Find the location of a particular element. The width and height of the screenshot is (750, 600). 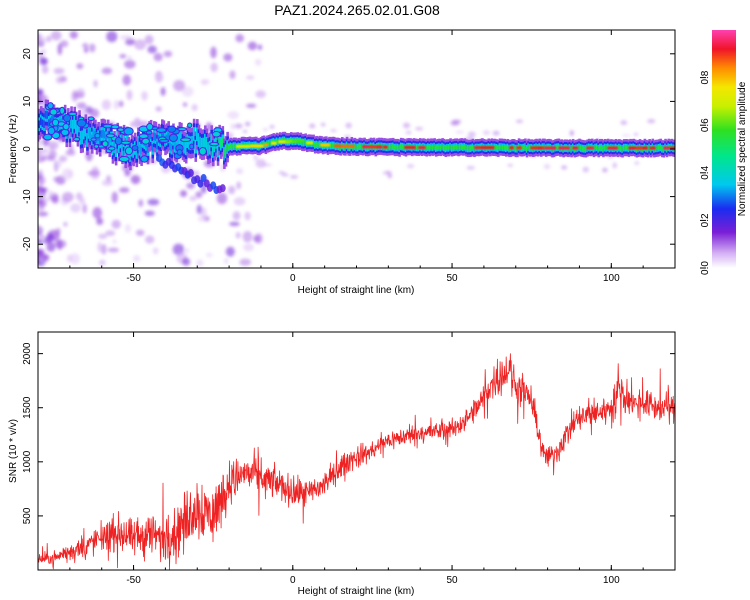

chart-title: PAZ1.2024.265.02.01.G08 is located at coordinates (357, 10).